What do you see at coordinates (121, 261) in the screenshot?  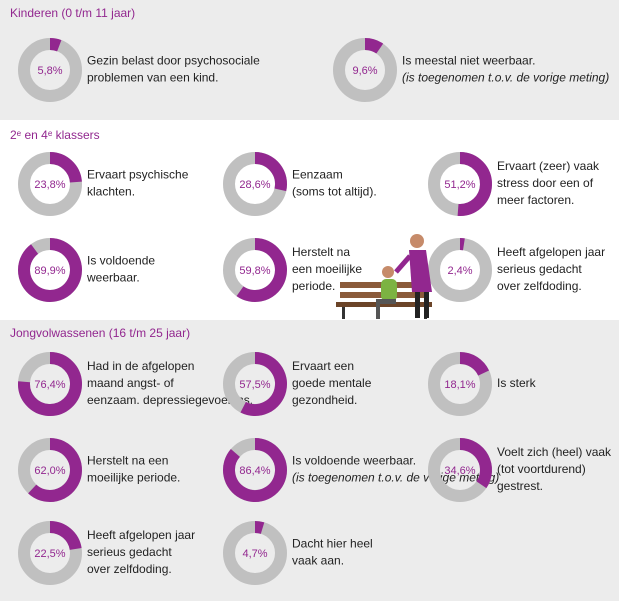 I see `item-text: Is voldoende` at bounding box center [121, 261].